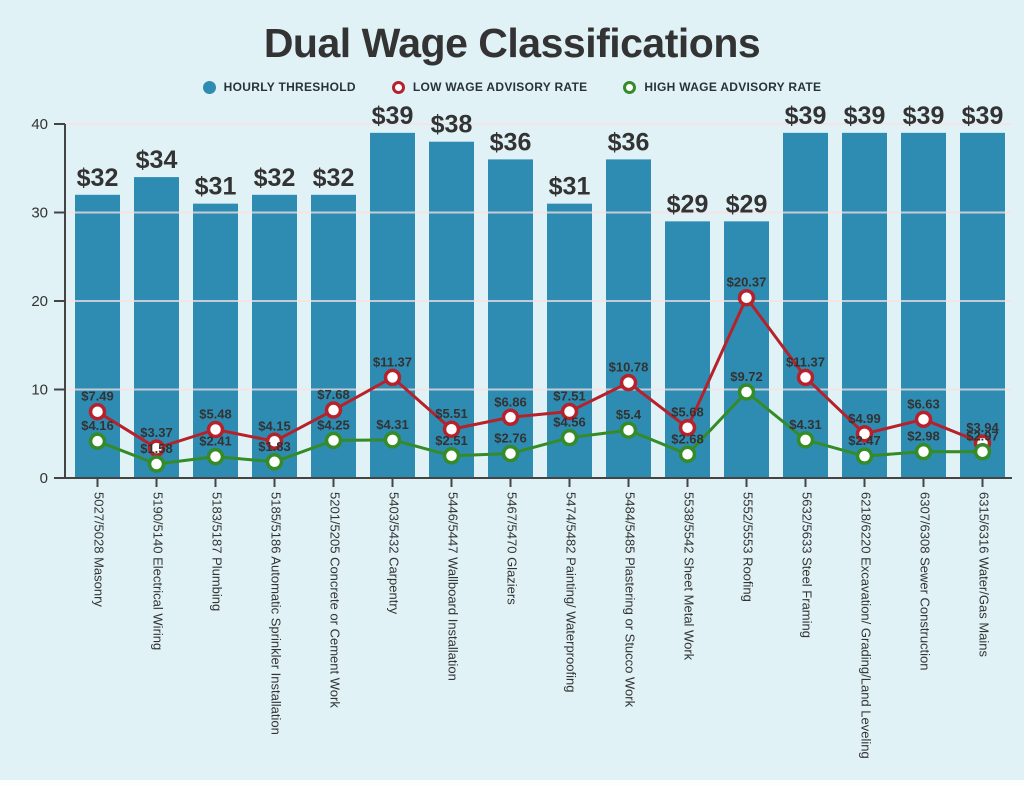 The image size is (1024, 786). Describe the element at coordinates (39, 213) in the screenshot. I see `y-axis-tick-label: 30` at that location.